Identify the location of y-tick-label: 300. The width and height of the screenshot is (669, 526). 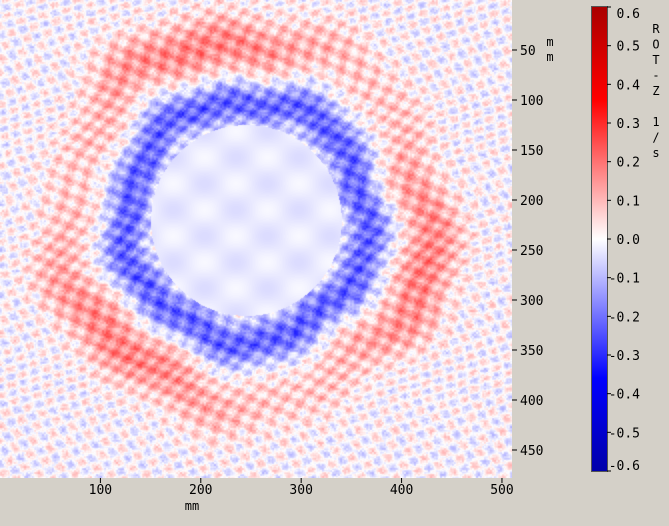
(531, 301).